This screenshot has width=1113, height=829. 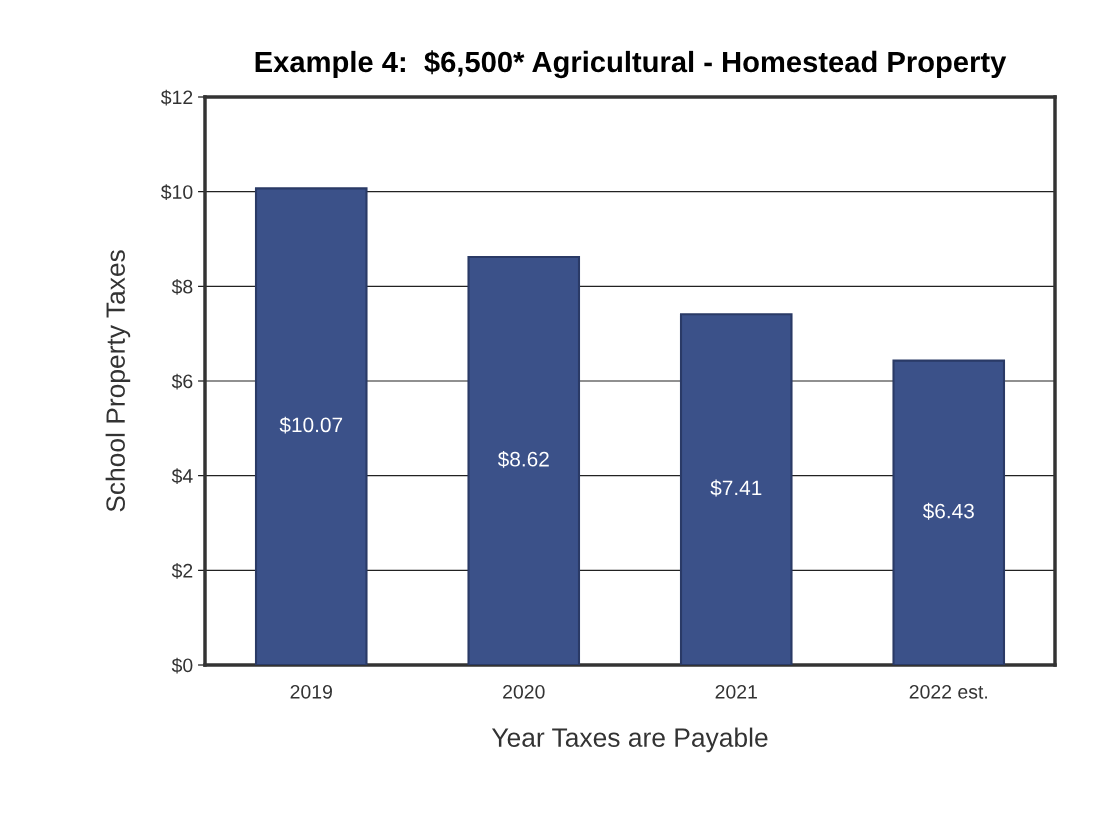 What do you see at coordinates (176, 192) in the screenshot?
I see `y-tick-label: $10` at bounding box center [176, 192].